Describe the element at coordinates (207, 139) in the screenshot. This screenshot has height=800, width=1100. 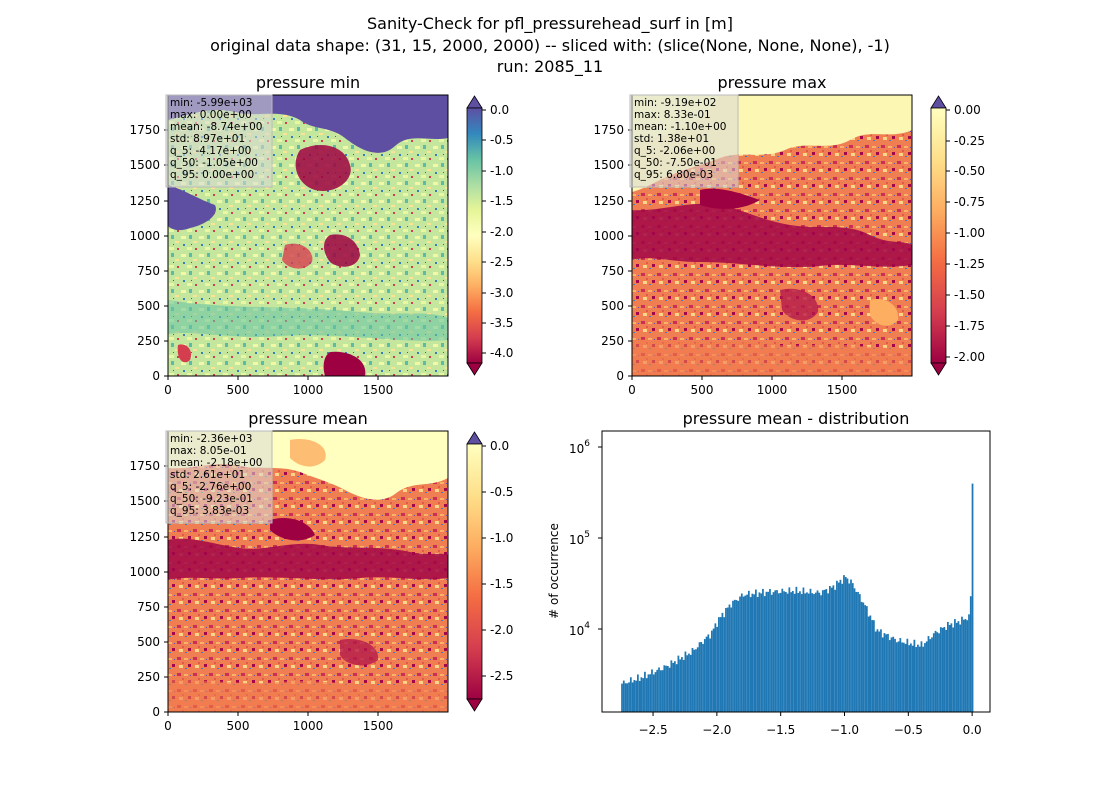
I see `stats-line: std: 8.97e+01` at that location.